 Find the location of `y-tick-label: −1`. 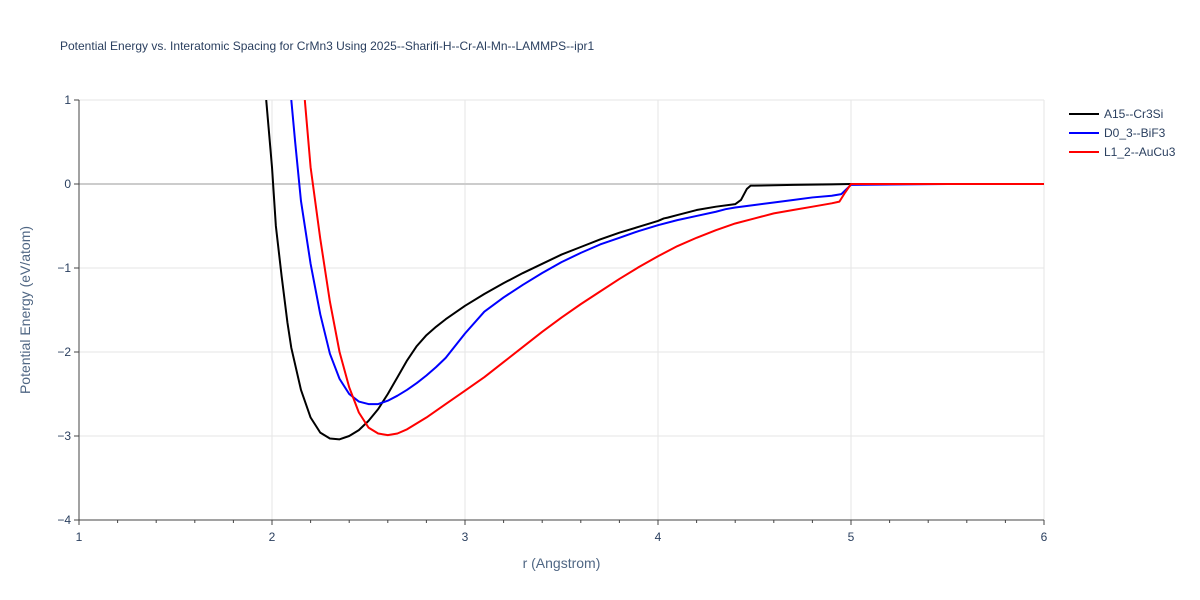

y-tick-label: −1 is located at coordinates (64, 268).